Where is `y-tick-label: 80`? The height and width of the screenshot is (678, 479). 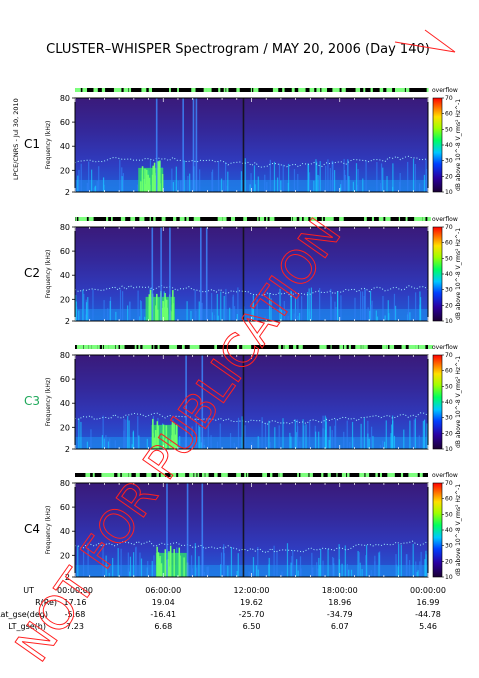
y-tick-label: 80 is located at coordinates (65, 483).